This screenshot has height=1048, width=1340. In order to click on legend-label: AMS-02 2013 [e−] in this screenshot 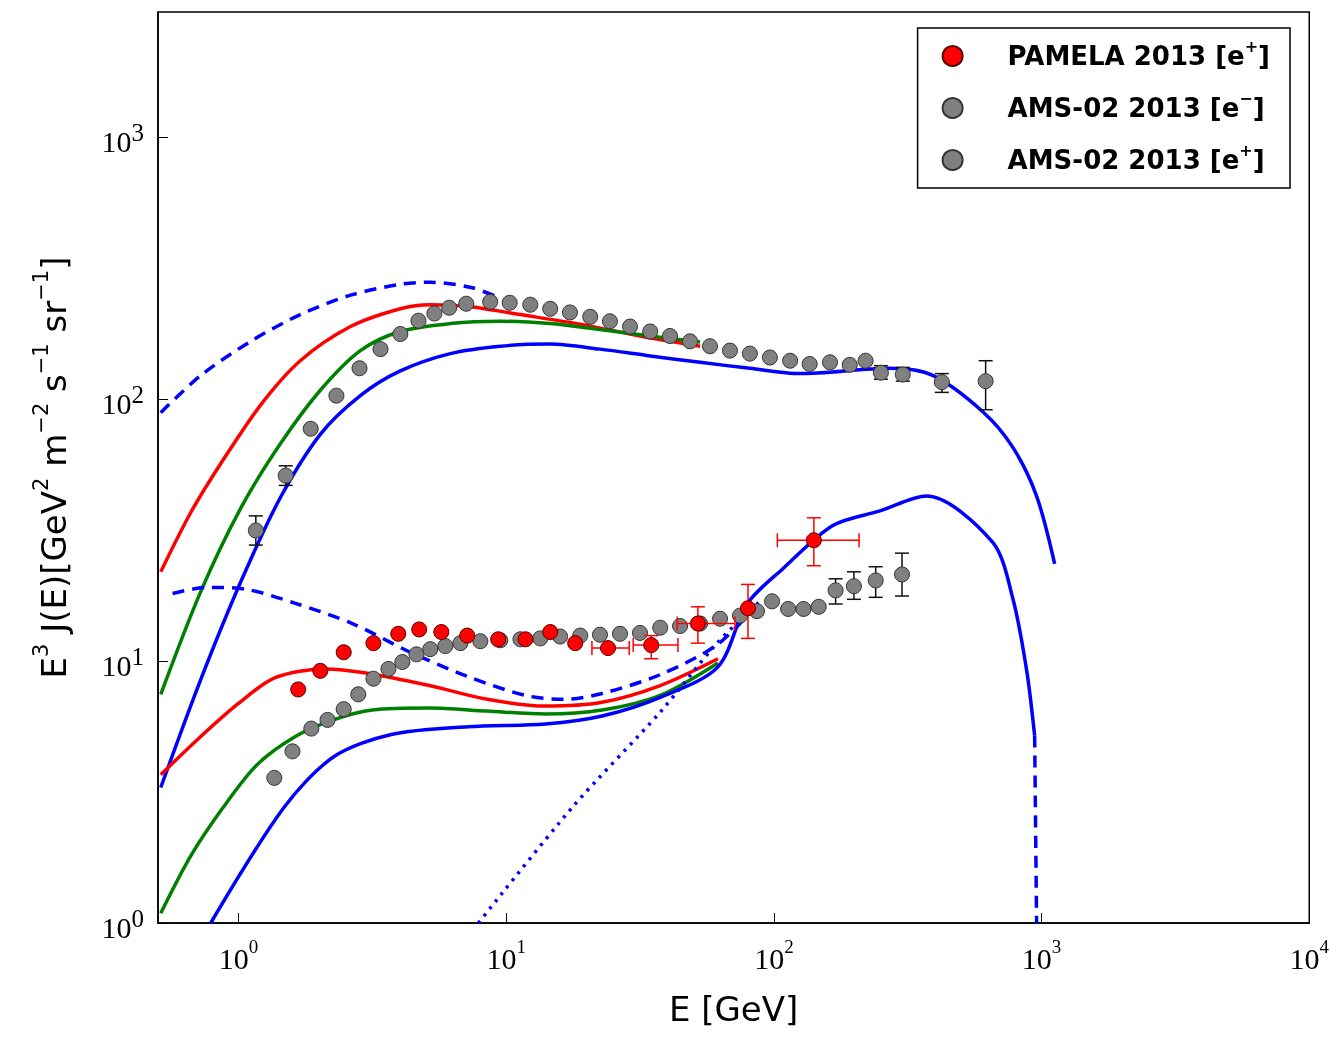, I will do `click(1136, 105)`.